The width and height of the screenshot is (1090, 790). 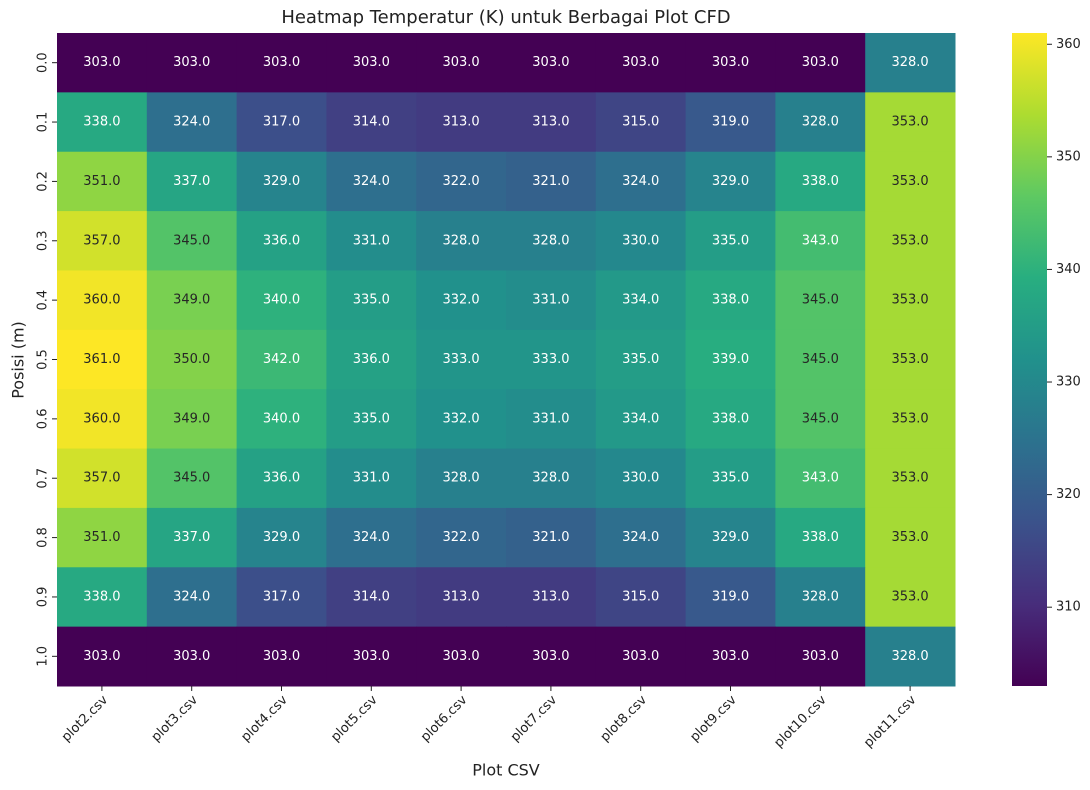 I want to click on cell-label: 339.0, so click(x=730, y=359).